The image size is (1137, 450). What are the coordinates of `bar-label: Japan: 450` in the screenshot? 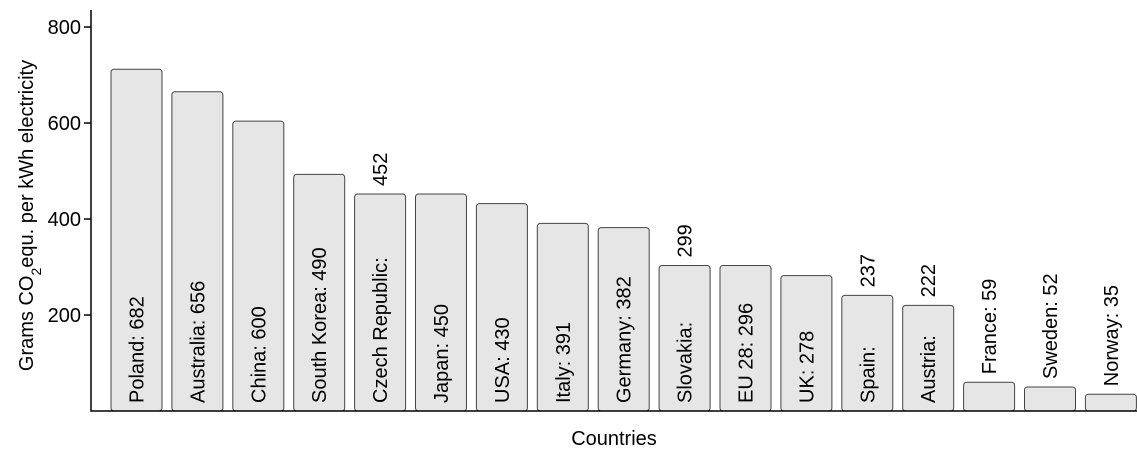 It's located at (442, 353).